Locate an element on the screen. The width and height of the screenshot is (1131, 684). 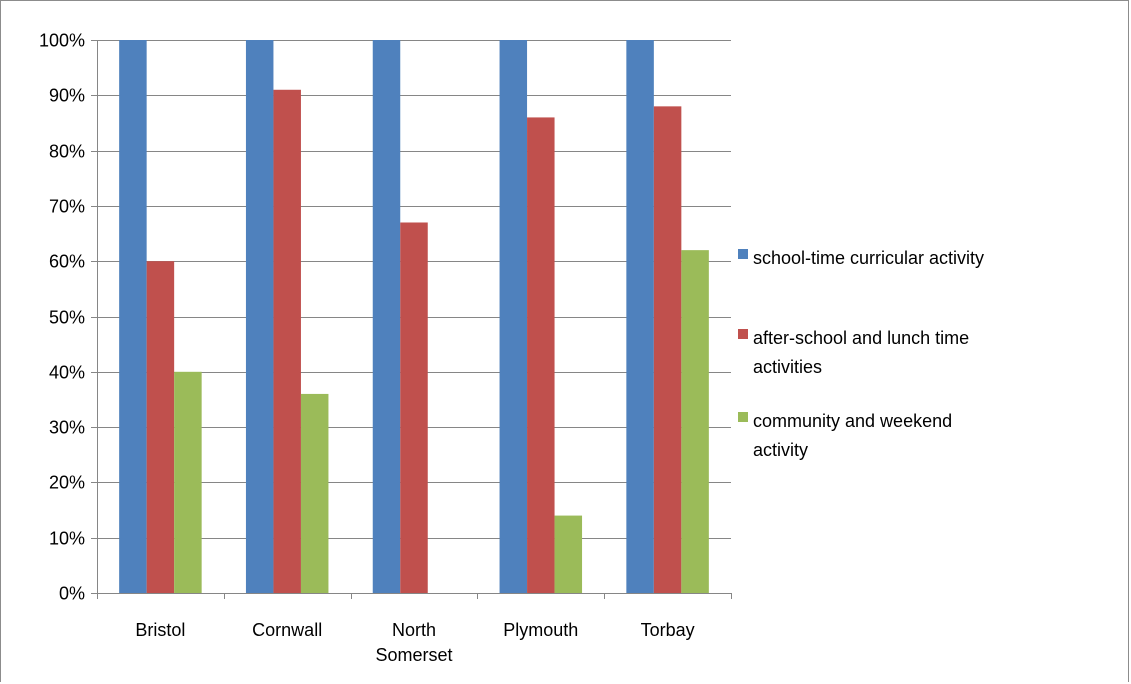
y-tick-label: 50% is located at coordinates (67, 318).